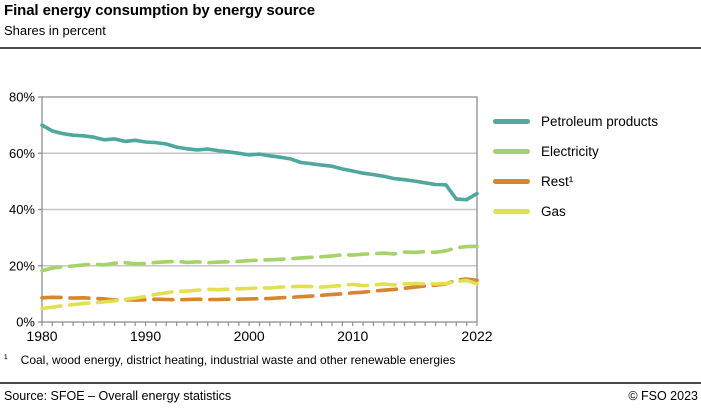 This screenshot has width=701, height=410. What do you see at coordinates (118, 396) in the screenshot?
I see `source-text: Source: SFOE – Overall energy statistics` at bounding box center [118, 396].